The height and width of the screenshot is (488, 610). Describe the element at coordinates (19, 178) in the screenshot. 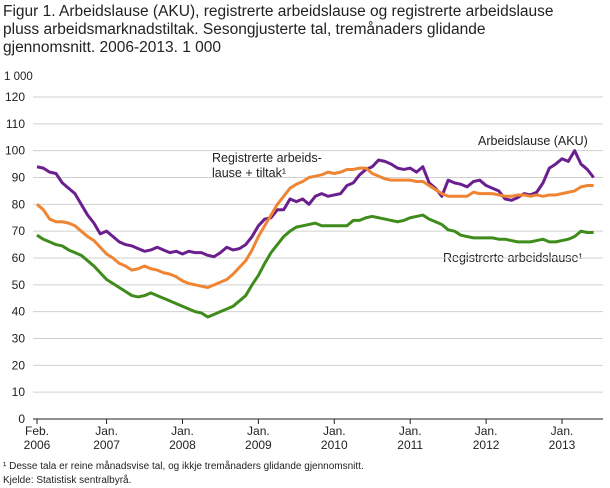

I see `y-tick-label: 90` at that location.